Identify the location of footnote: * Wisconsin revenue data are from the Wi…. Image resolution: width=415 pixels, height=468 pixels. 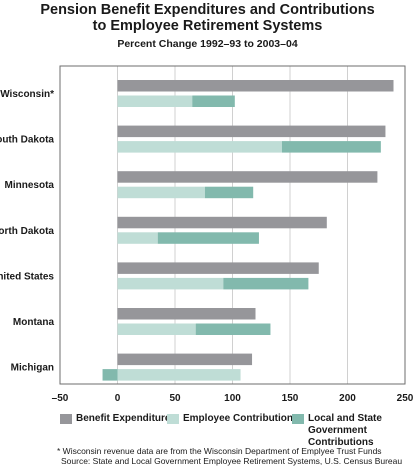
(219, 451).